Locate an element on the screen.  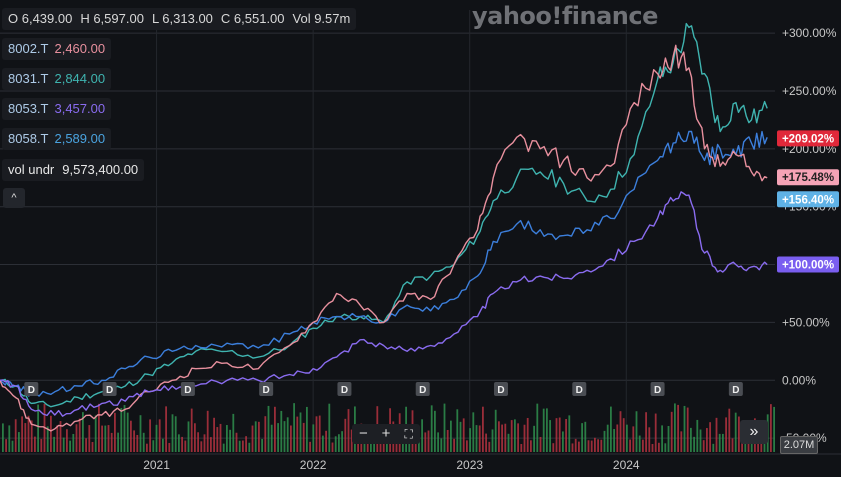
x-tick-label: 2023 is located at coordinates (469, 465).